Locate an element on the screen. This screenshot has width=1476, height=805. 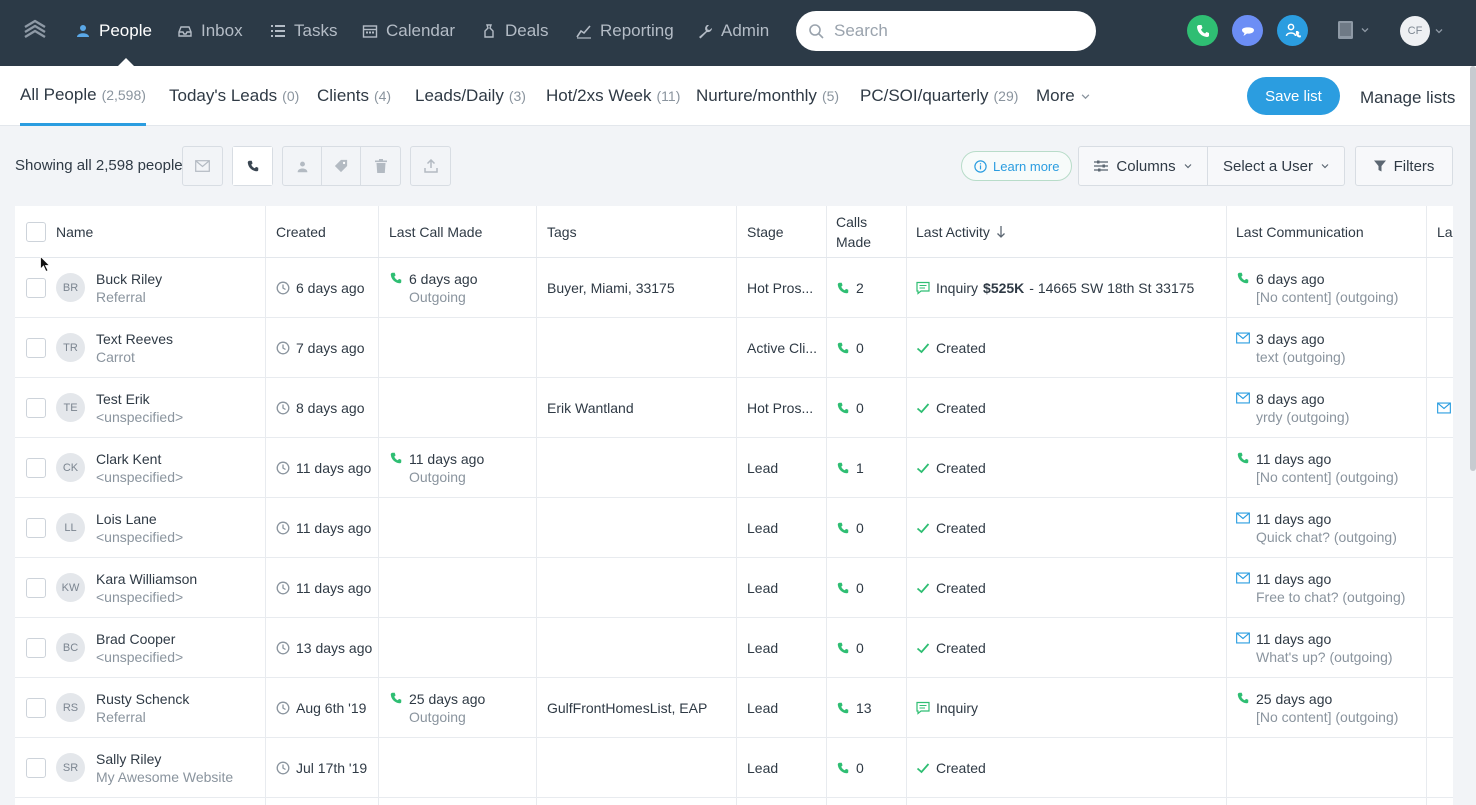
user-avatar: CF is located at coordinates (1415, 31).